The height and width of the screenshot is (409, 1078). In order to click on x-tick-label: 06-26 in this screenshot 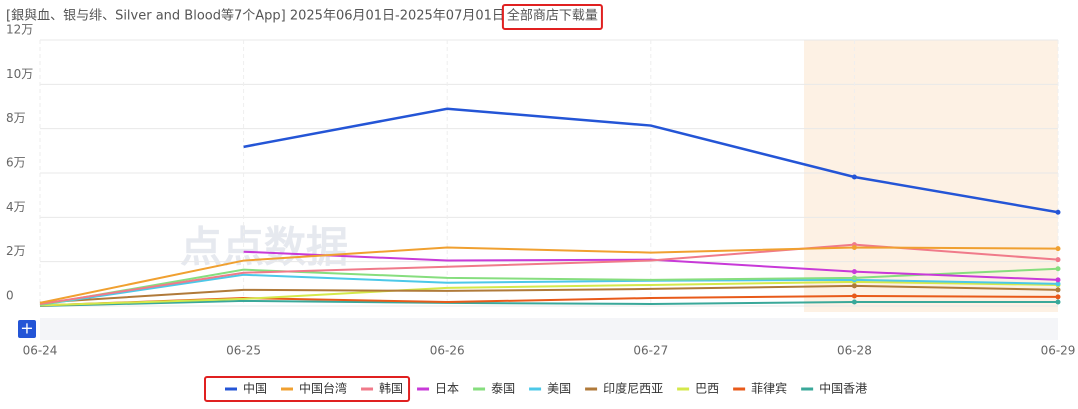, I will do `click(447, 351)`.